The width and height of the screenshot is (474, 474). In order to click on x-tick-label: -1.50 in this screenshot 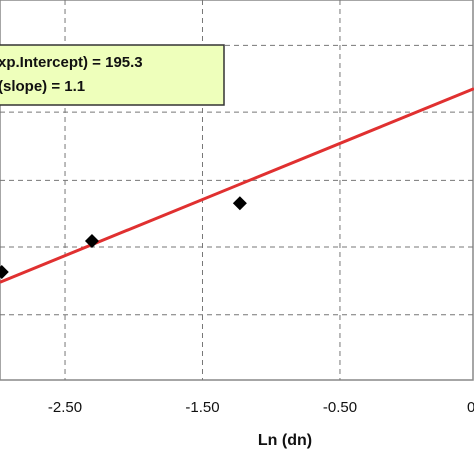, I will do `click(202, 407)`.